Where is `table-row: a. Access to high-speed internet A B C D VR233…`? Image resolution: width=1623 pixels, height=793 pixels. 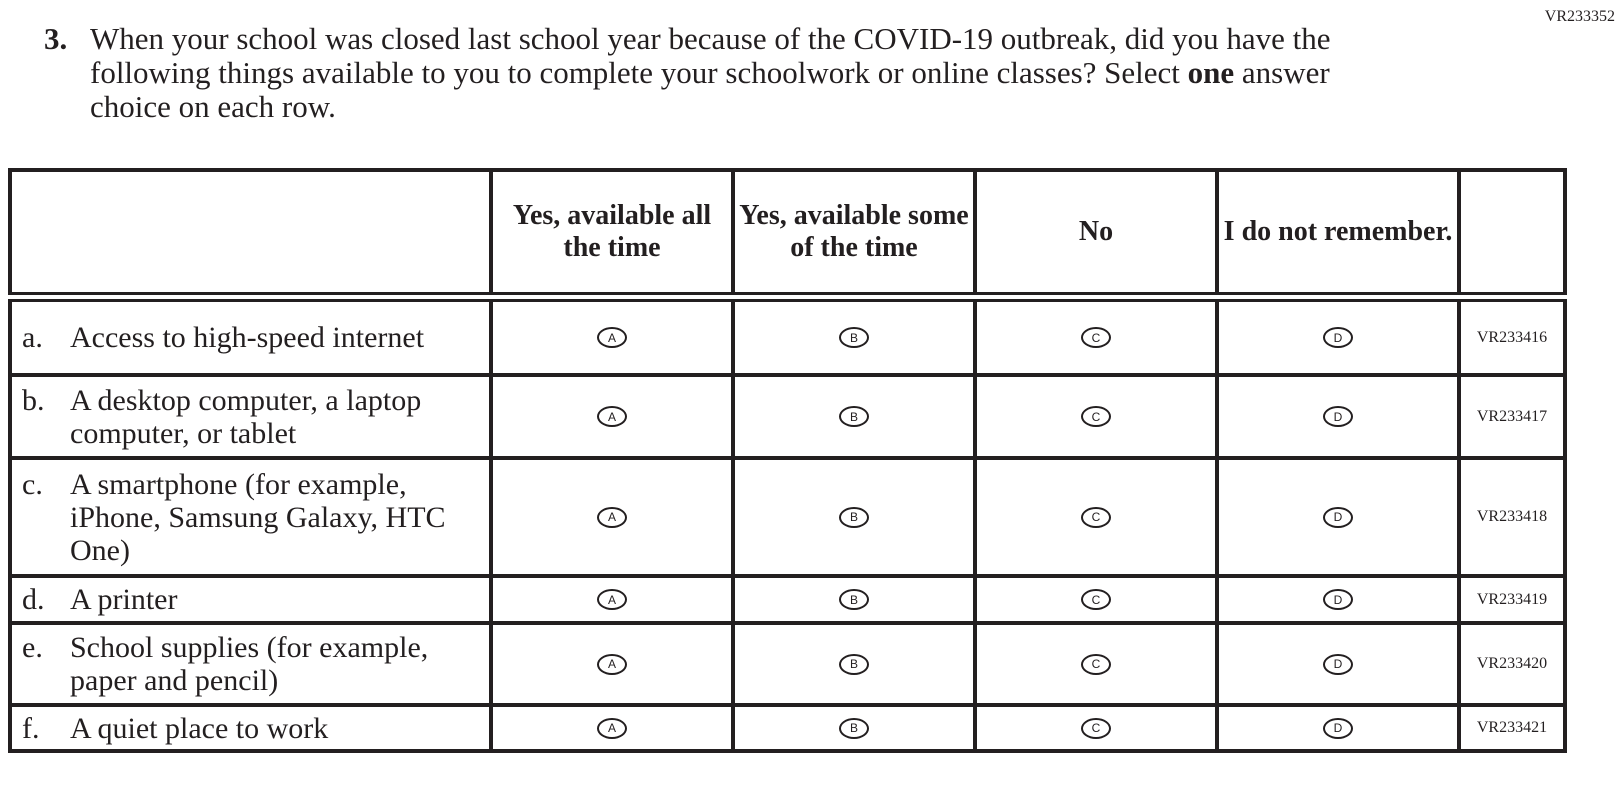 table-row: a. Access to high-speed internet A B C D VR233… is located at coordinates (787, 336).